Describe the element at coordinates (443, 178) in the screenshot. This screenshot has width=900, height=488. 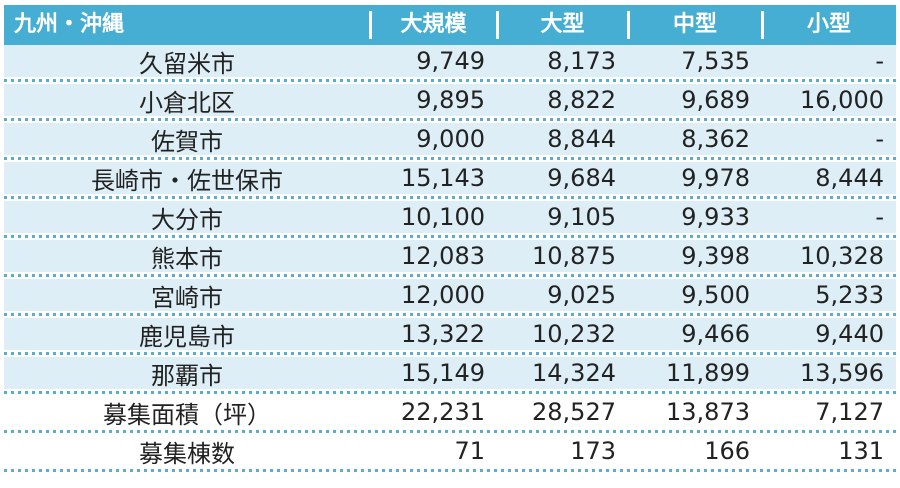
I see `cell-value: 15,143` at that location.